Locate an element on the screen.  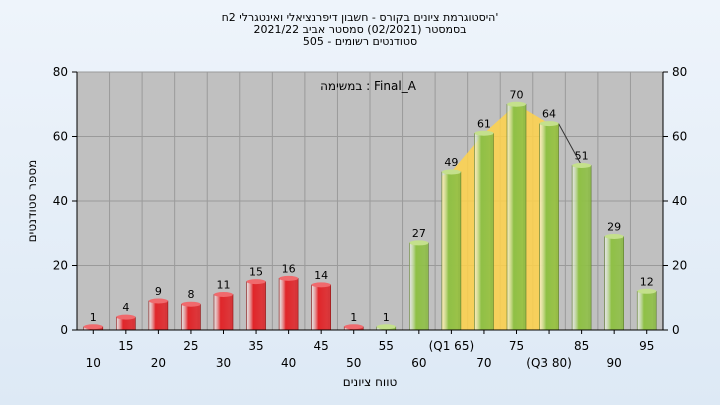
x-tick-label: 25 is located at coordinates (190, 346).